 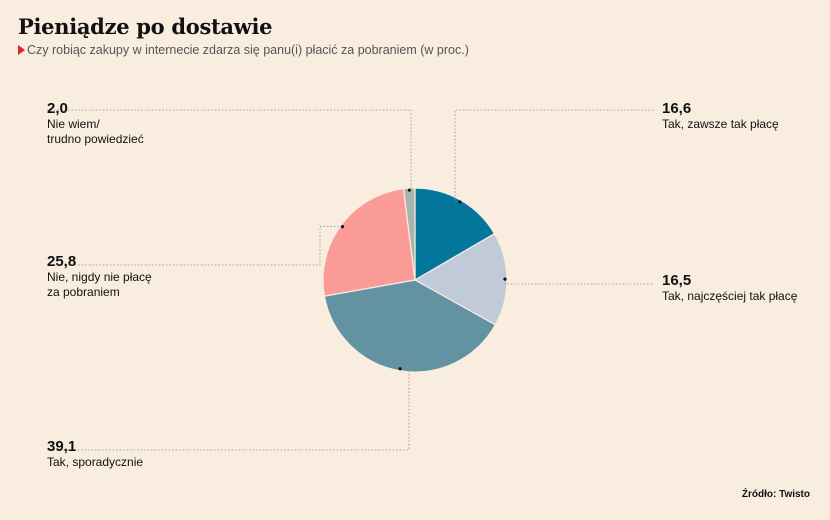 What do you see at coordinates (95, 454) in the screenshot?
I see `slice-label-2: 39,1 Tak, sporadycznie` at bounding box center [95, 454].